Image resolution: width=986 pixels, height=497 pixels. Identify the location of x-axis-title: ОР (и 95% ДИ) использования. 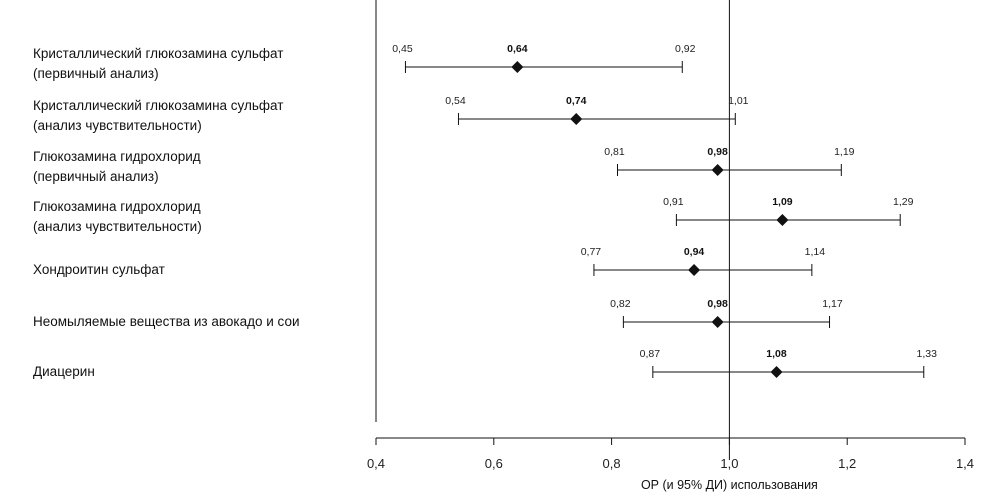
(729, 485).